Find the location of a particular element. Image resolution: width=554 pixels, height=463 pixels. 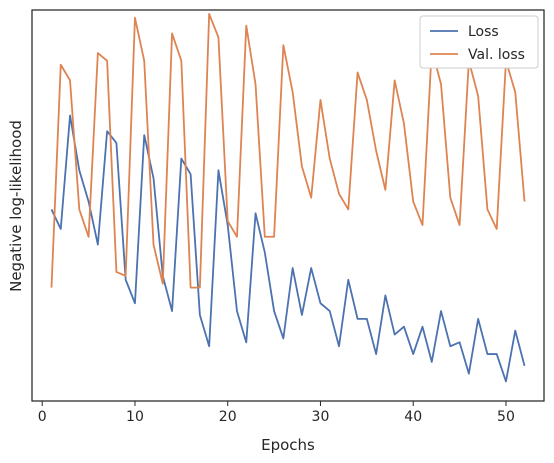

legend-label-loss: Loss is located at coordinates (483, 32).